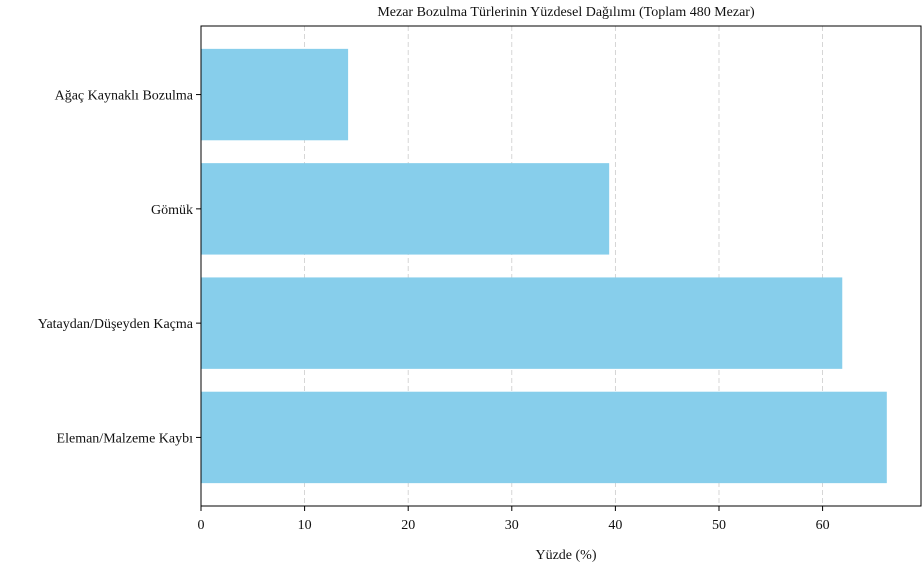 This screenshot has width=922, height=570. I want to click on x-tick-label: 0, so click(201, 525).